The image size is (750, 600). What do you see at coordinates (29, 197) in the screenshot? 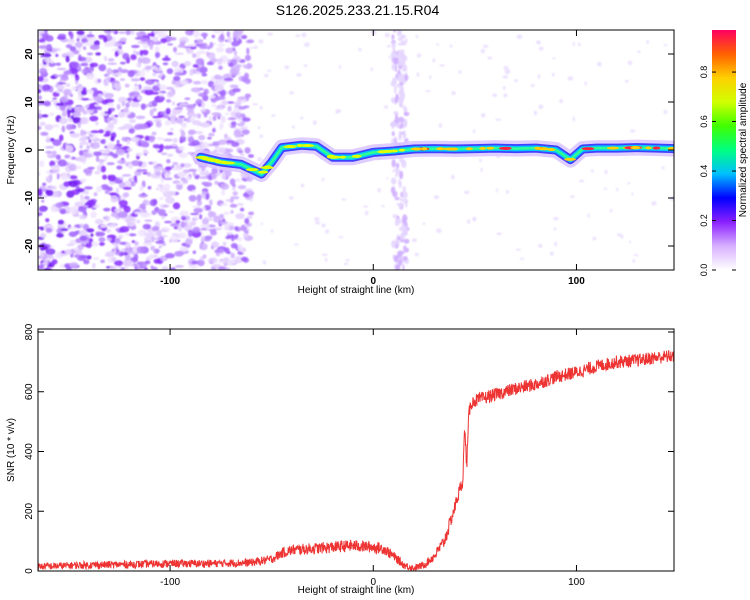
I see `spectrogram-y-tick-label: -10` at bounding box center [29, 197].